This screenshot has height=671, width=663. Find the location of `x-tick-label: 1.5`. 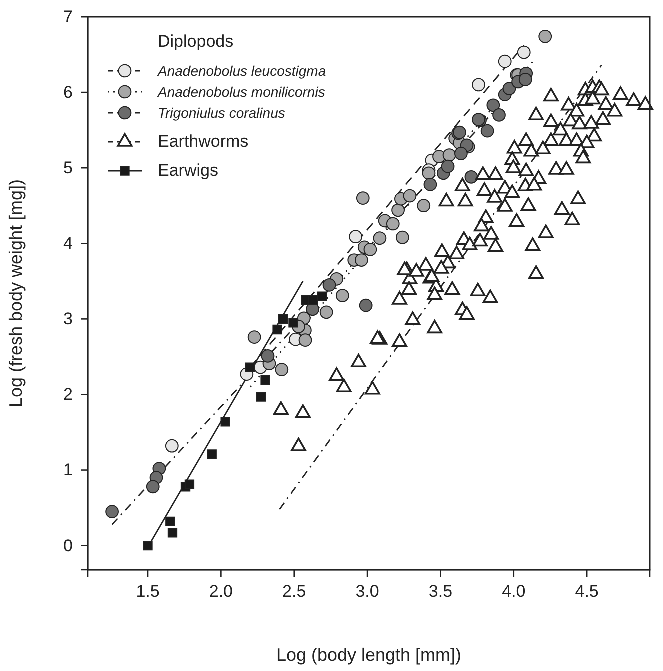

x-tick-label: 1.5 is located at coordinates (148, 592).